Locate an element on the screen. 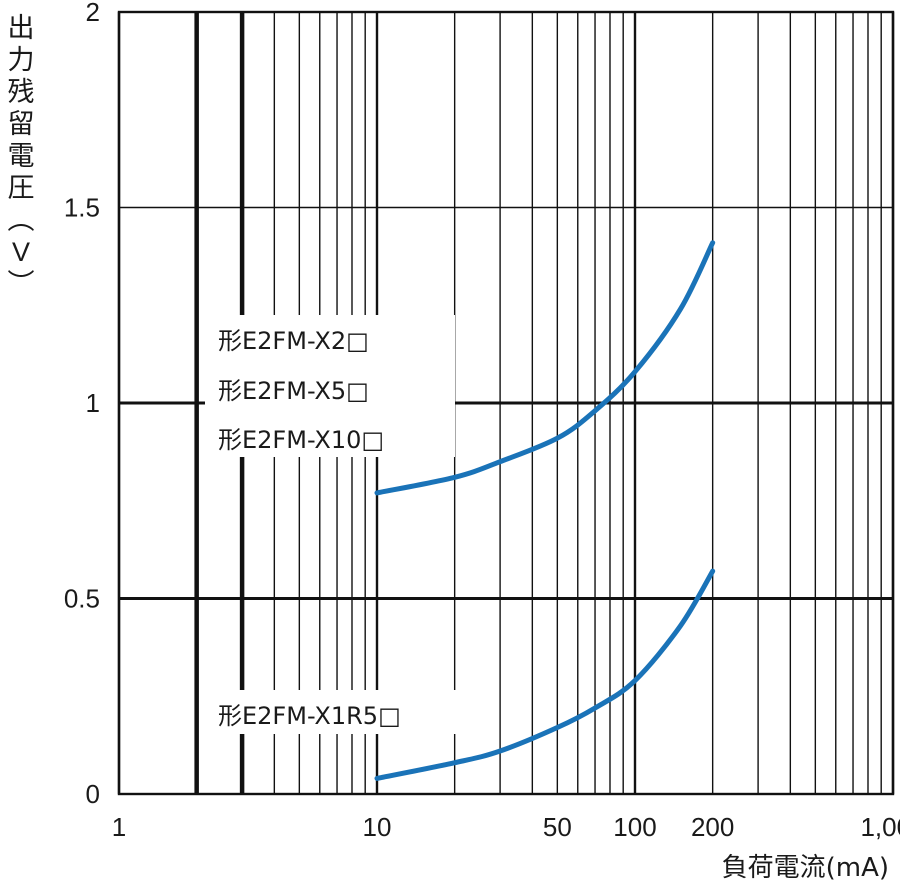  y-tick-label: 1.5 is located at coordinates (82, 208).